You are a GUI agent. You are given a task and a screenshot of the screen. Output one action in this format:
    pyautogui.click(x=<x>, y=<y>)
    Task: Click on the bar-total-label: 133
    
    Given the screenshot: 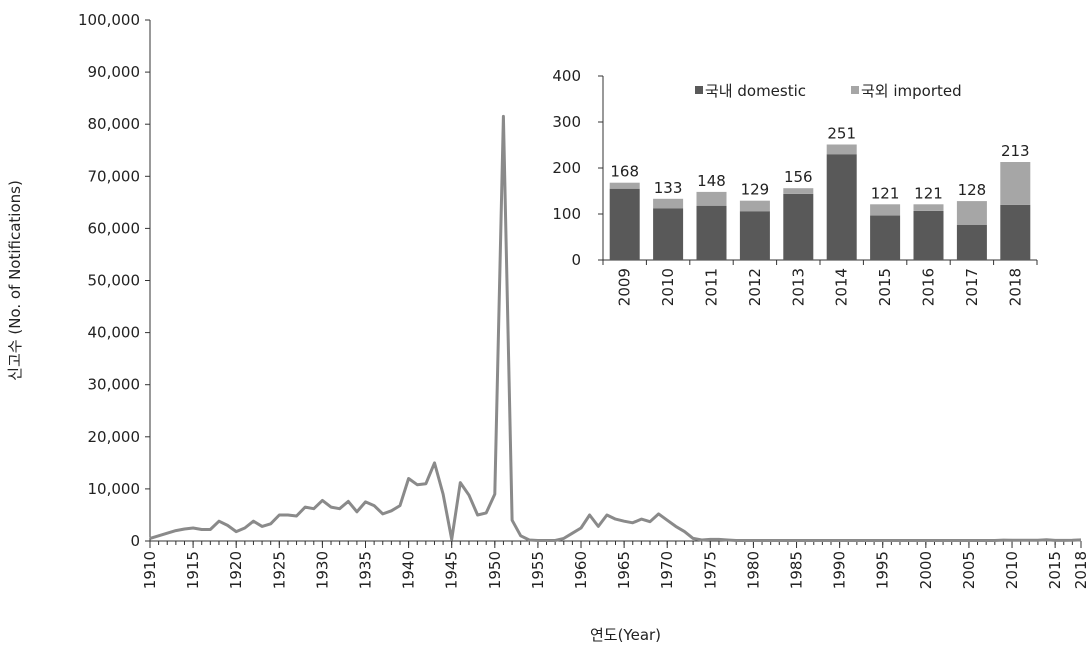 What is the action you would take?
    pyautogui.click(x=668, y=188)
    